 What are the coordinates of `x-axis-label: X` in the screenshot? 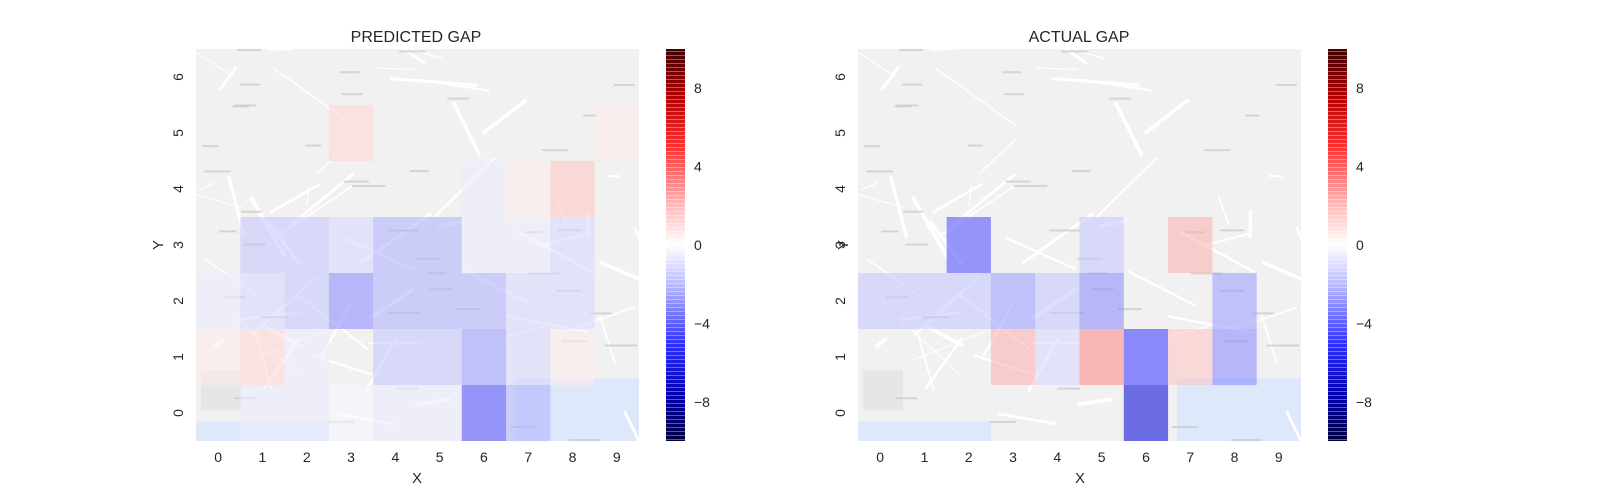 It's located at (417, 478).